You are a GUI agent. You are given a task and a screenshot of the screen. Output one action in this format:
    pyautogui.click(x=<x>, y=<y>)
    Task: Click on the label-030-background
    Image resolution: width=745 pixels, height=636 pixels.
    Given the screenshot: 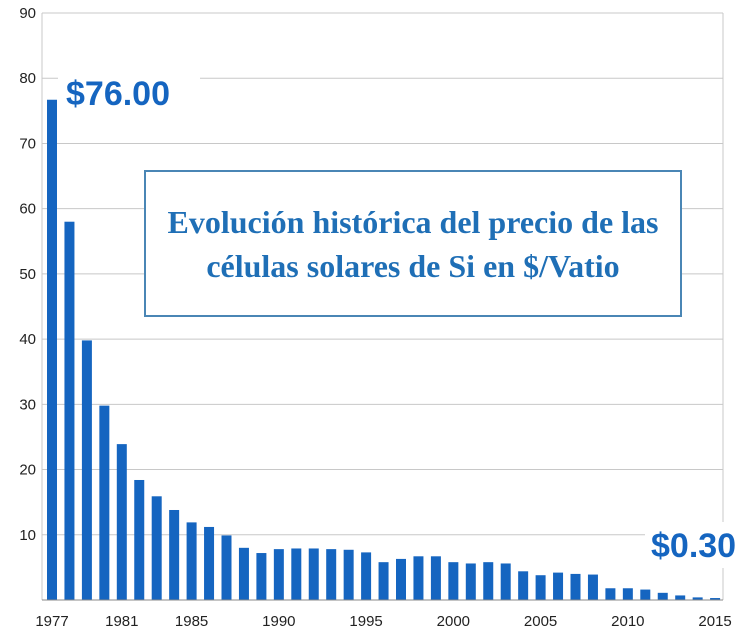 What is the action you would take?
    pyautogui.click(x=695, y=545)
    